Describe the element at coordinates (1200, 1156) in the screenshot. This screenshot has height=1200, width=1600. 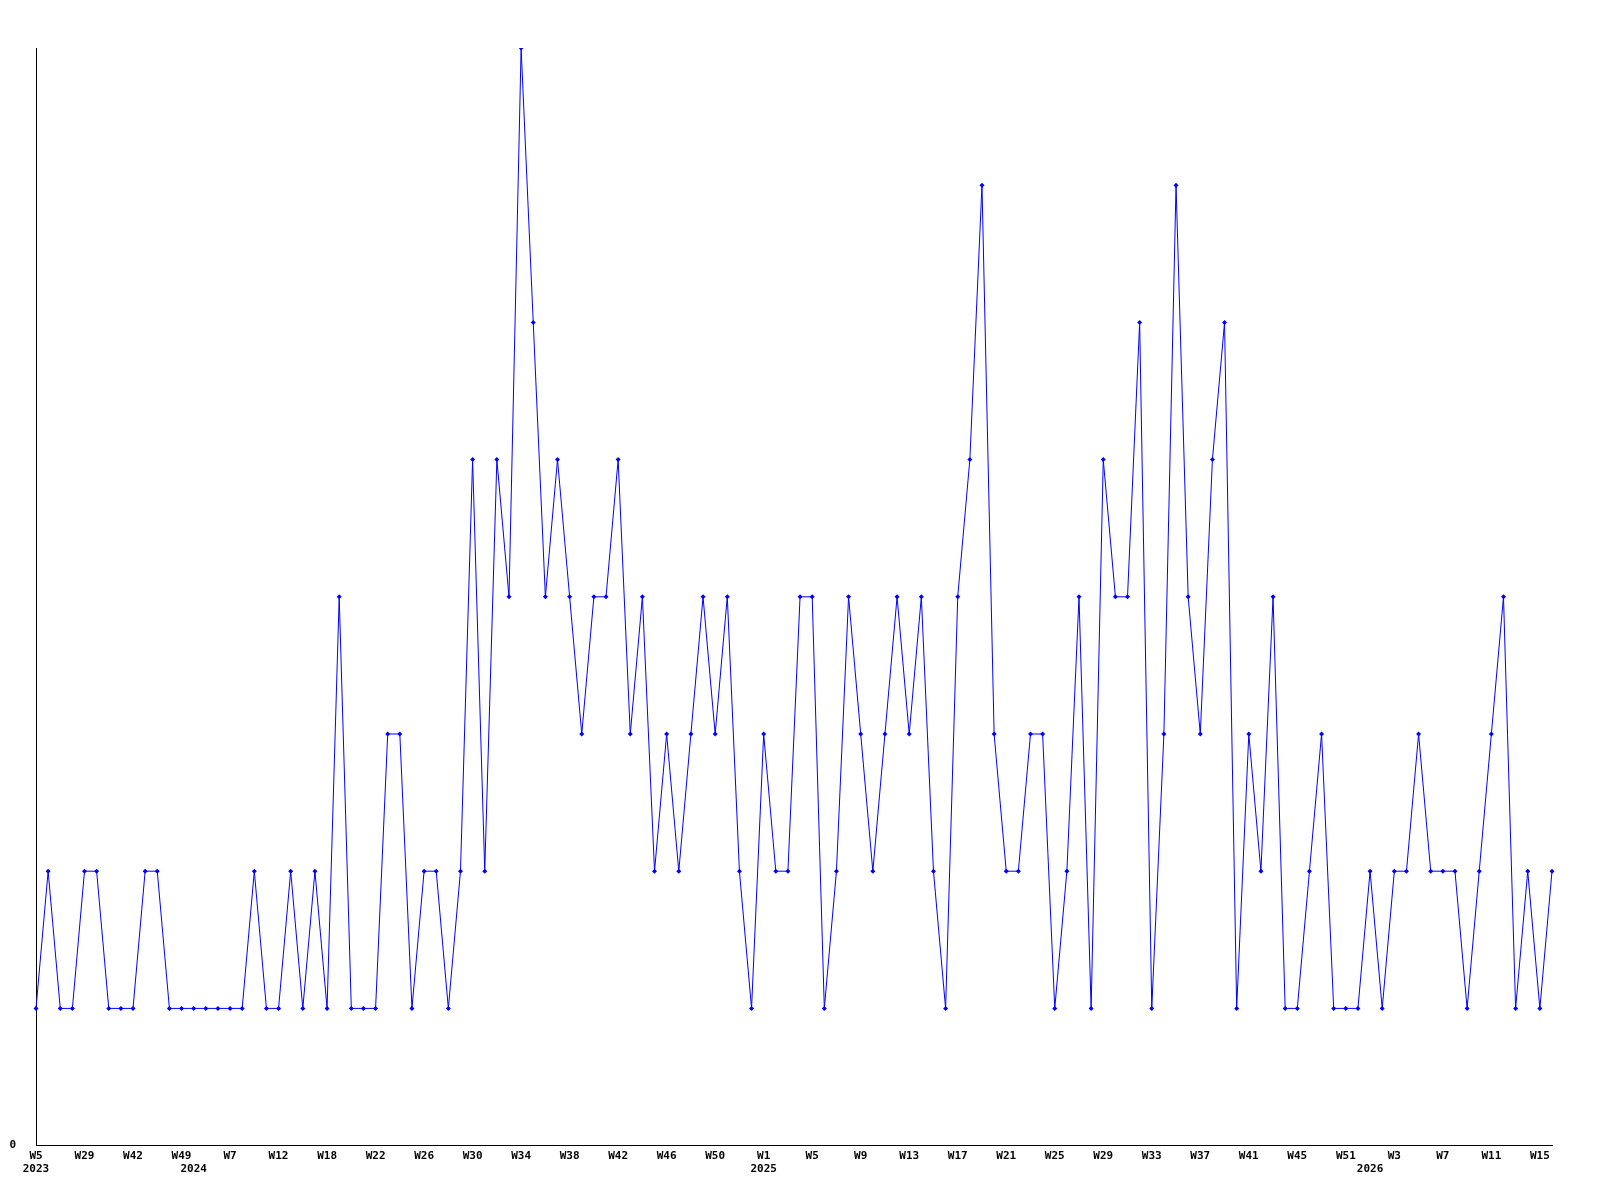
I see `x-tick-label: W37` at that location.